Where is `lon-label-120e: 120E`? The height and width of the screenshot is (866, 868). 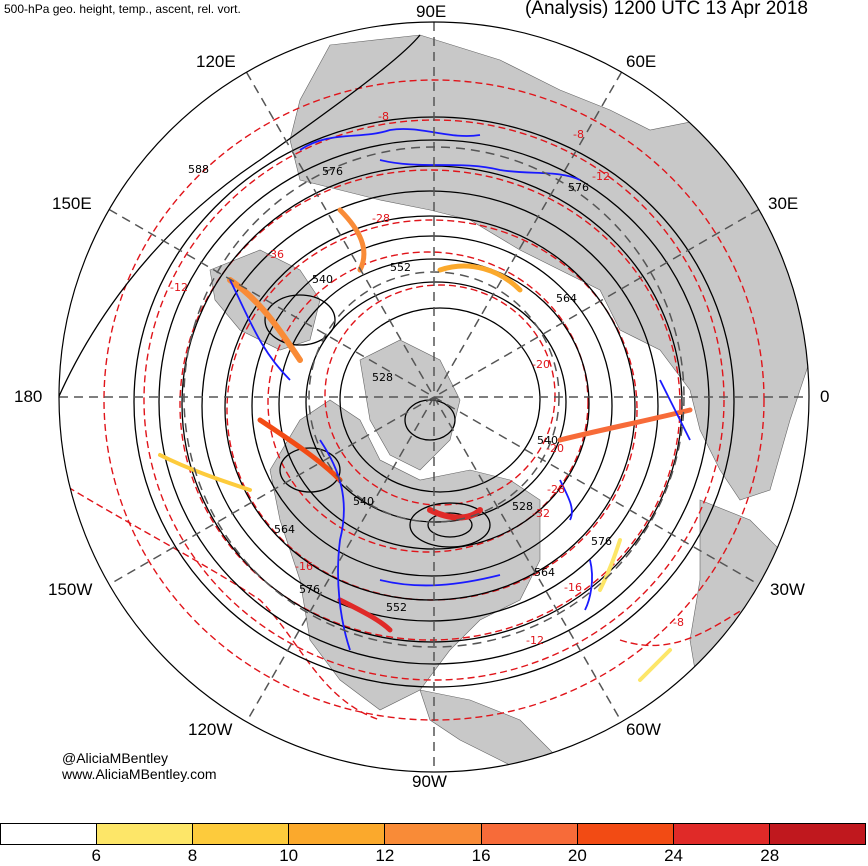 lon-label-120e: 120E is located at coordinates (216, 61).